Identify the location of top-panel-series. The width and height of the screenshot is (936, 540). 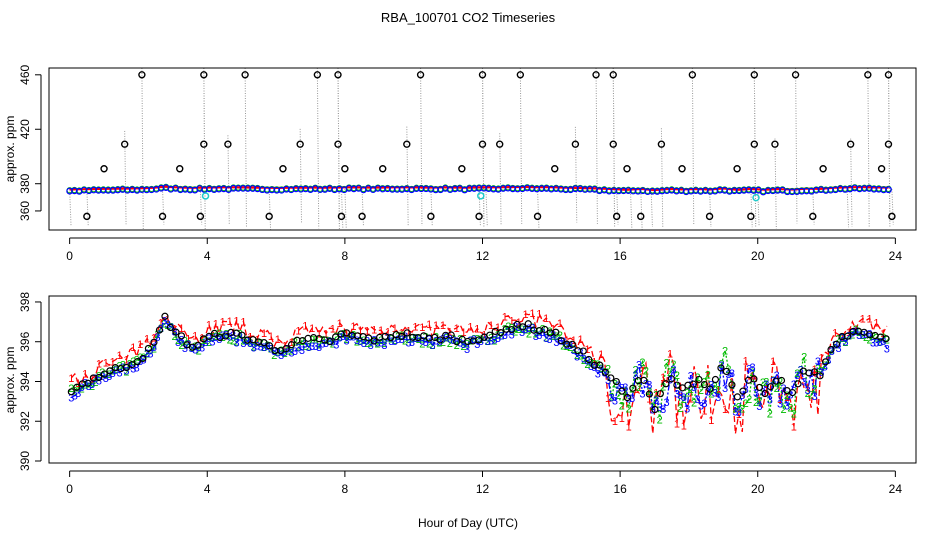
(479, 192).